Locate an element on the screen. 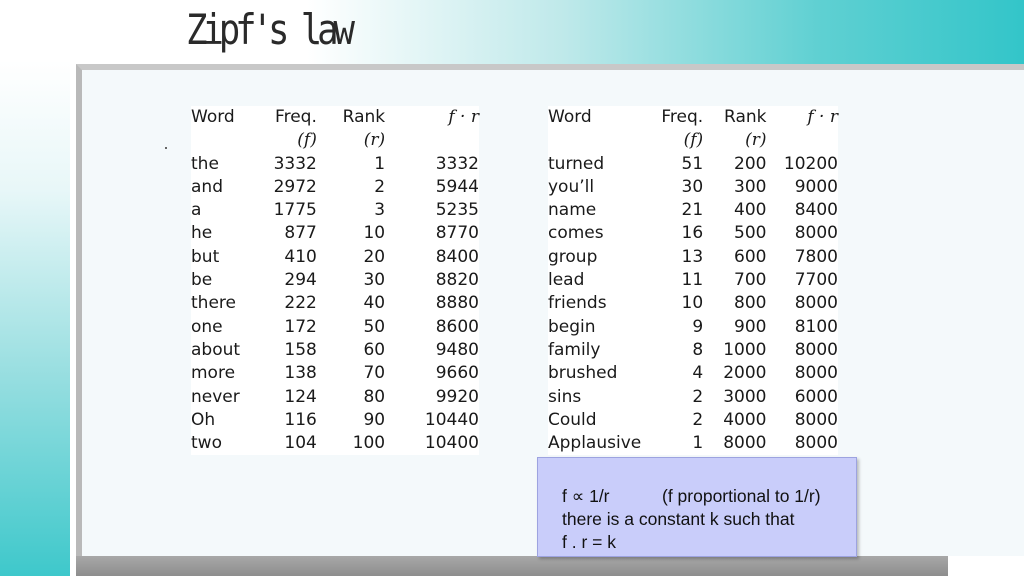 Image resolution: width=1024 pixels, height=576 pixels. cell-word: a is located at coordinates (196, 210).